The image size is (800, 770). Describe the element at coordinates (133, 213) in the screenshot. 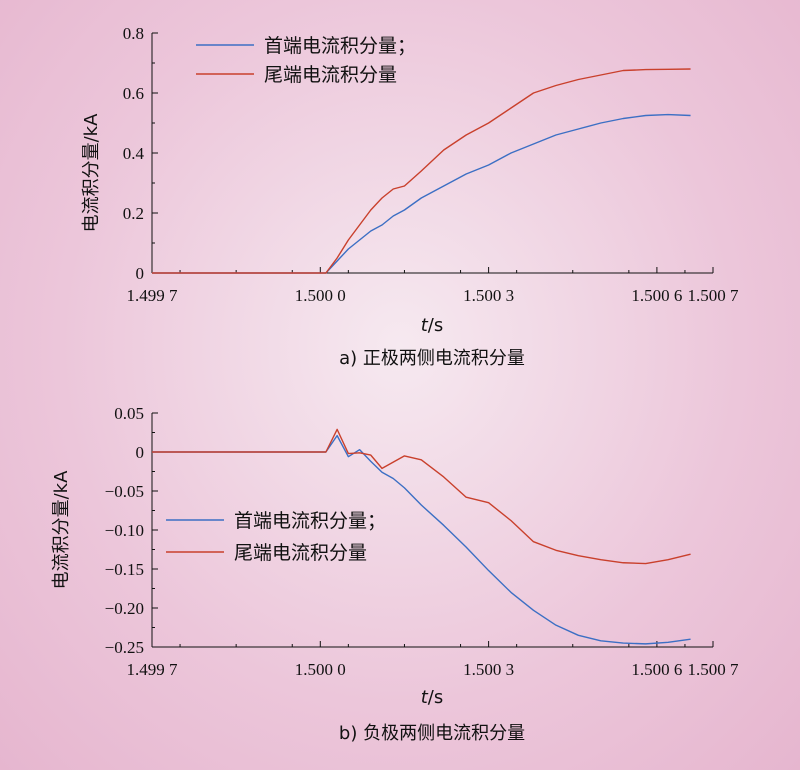

I see `y-tick-label: 0.2` at that location.